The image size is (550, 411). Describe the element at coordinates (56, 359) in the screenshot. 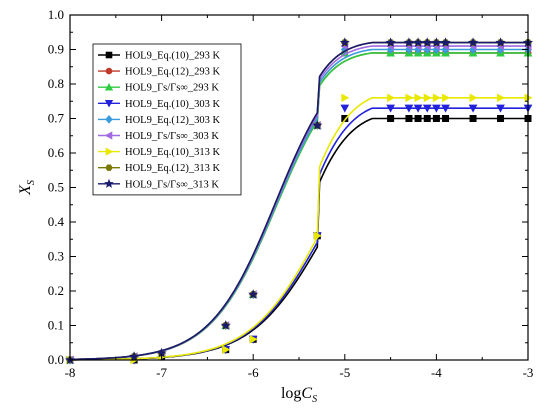

I see `y-tick-label: 0.0` at that location.